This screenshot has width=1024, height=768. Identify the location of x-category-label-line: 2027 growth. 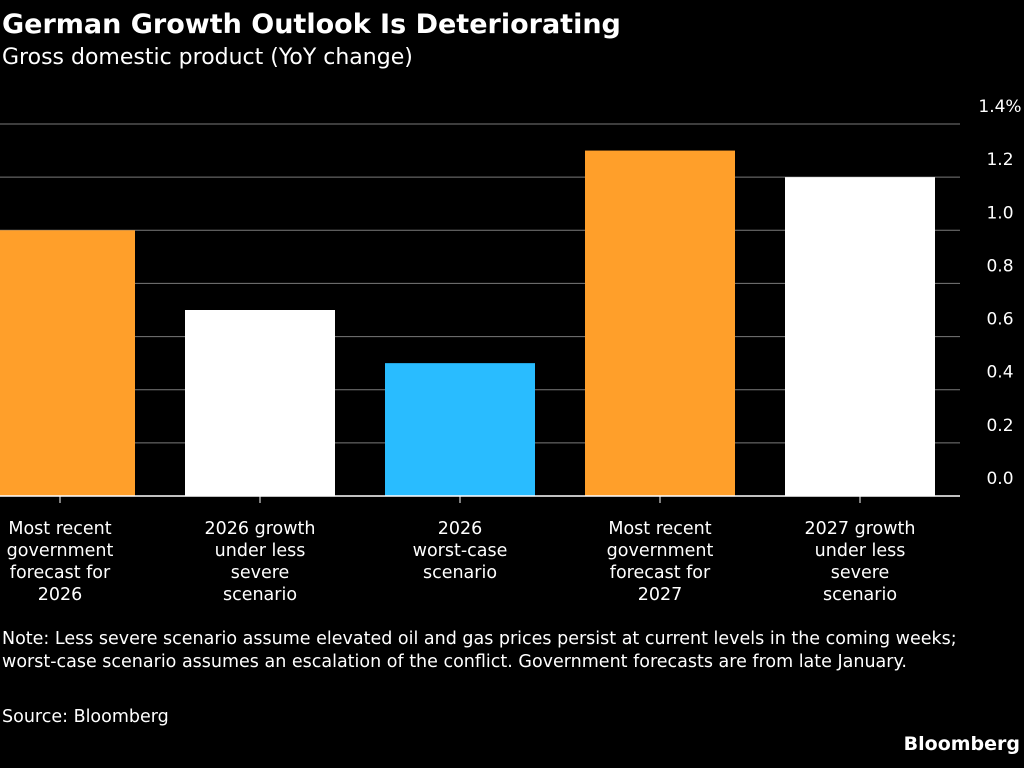
(860, 529).